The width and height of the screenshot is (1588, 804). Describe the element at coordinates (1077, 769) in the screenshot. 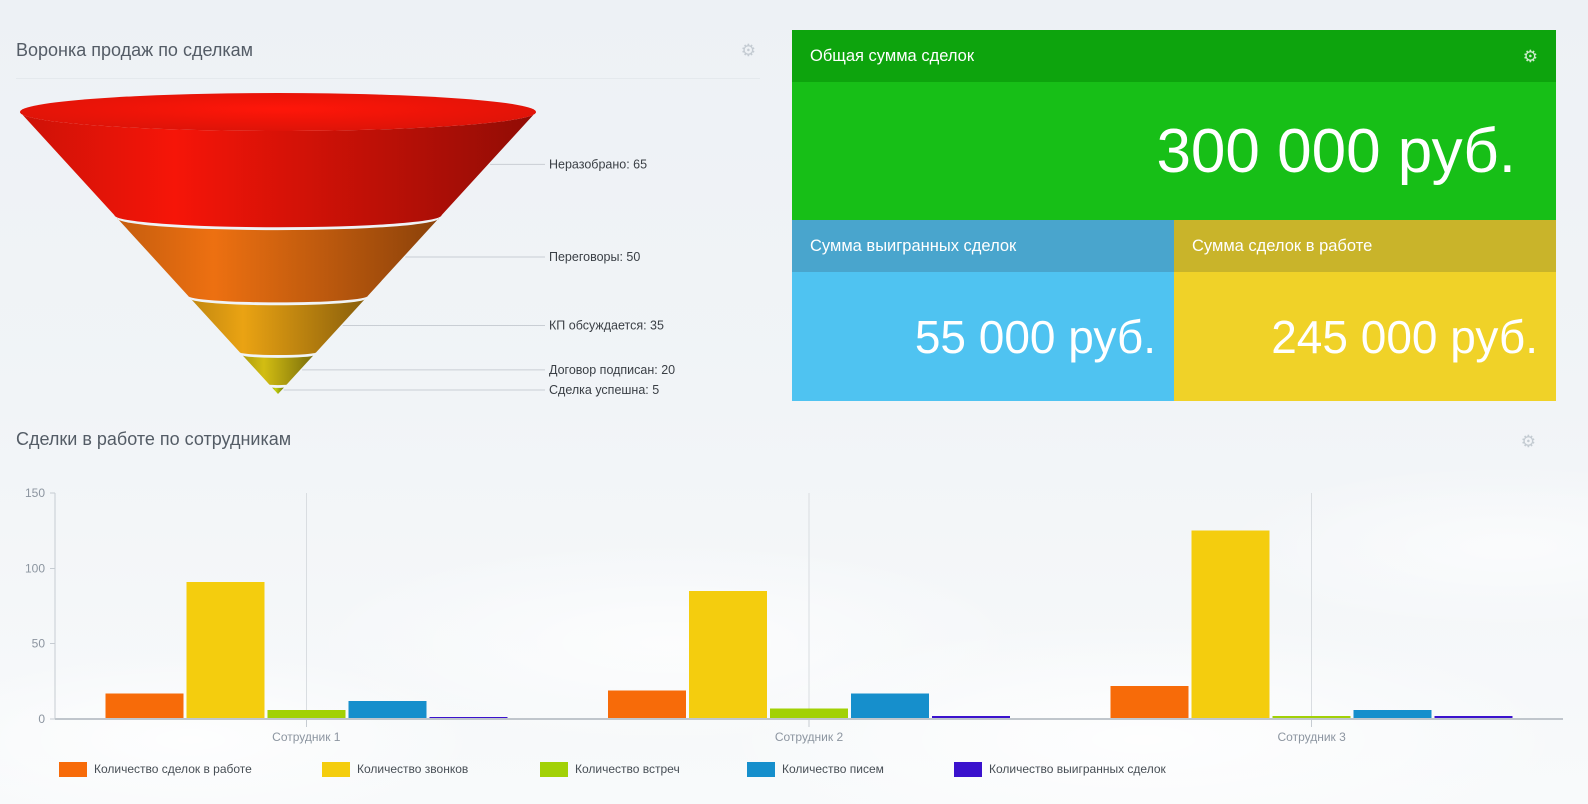

I see `legend-label: Количество выигранных сделок` at that location.